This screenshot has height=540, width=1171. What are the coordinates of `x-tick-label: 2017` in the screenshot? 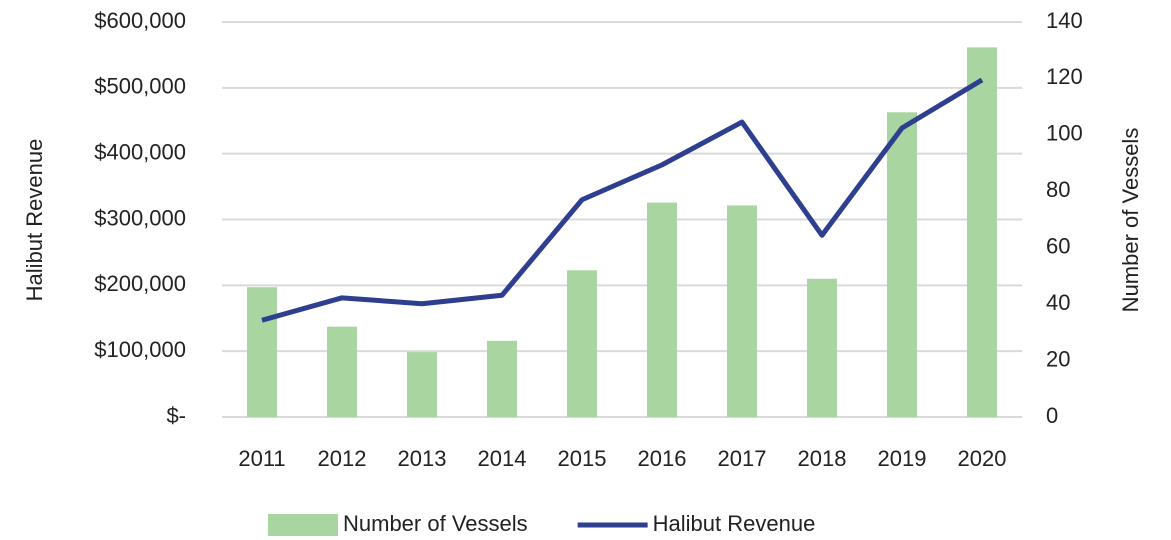 It's located at (742, 458).